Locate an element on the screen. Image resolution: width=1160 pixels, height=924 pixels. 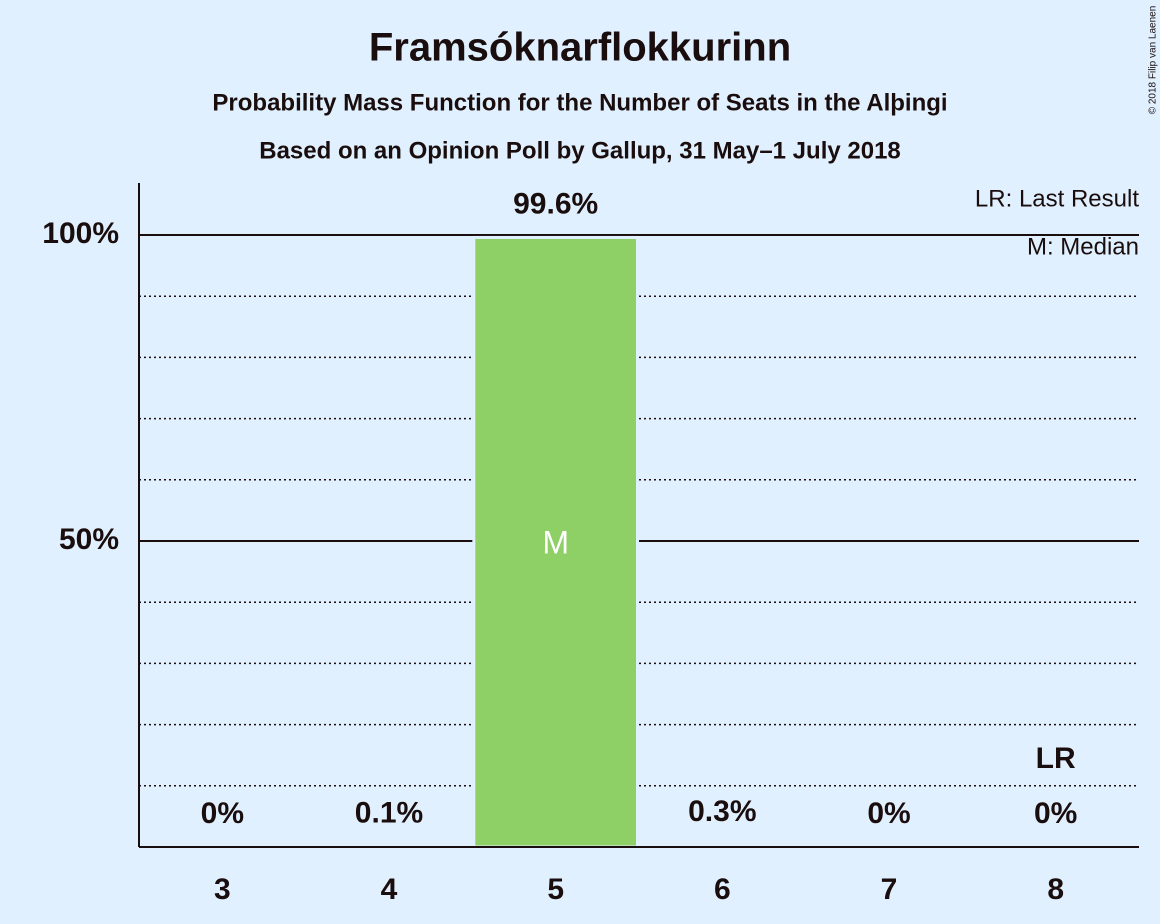
last-result-marker: LR is located at coordinates (1056, 758).